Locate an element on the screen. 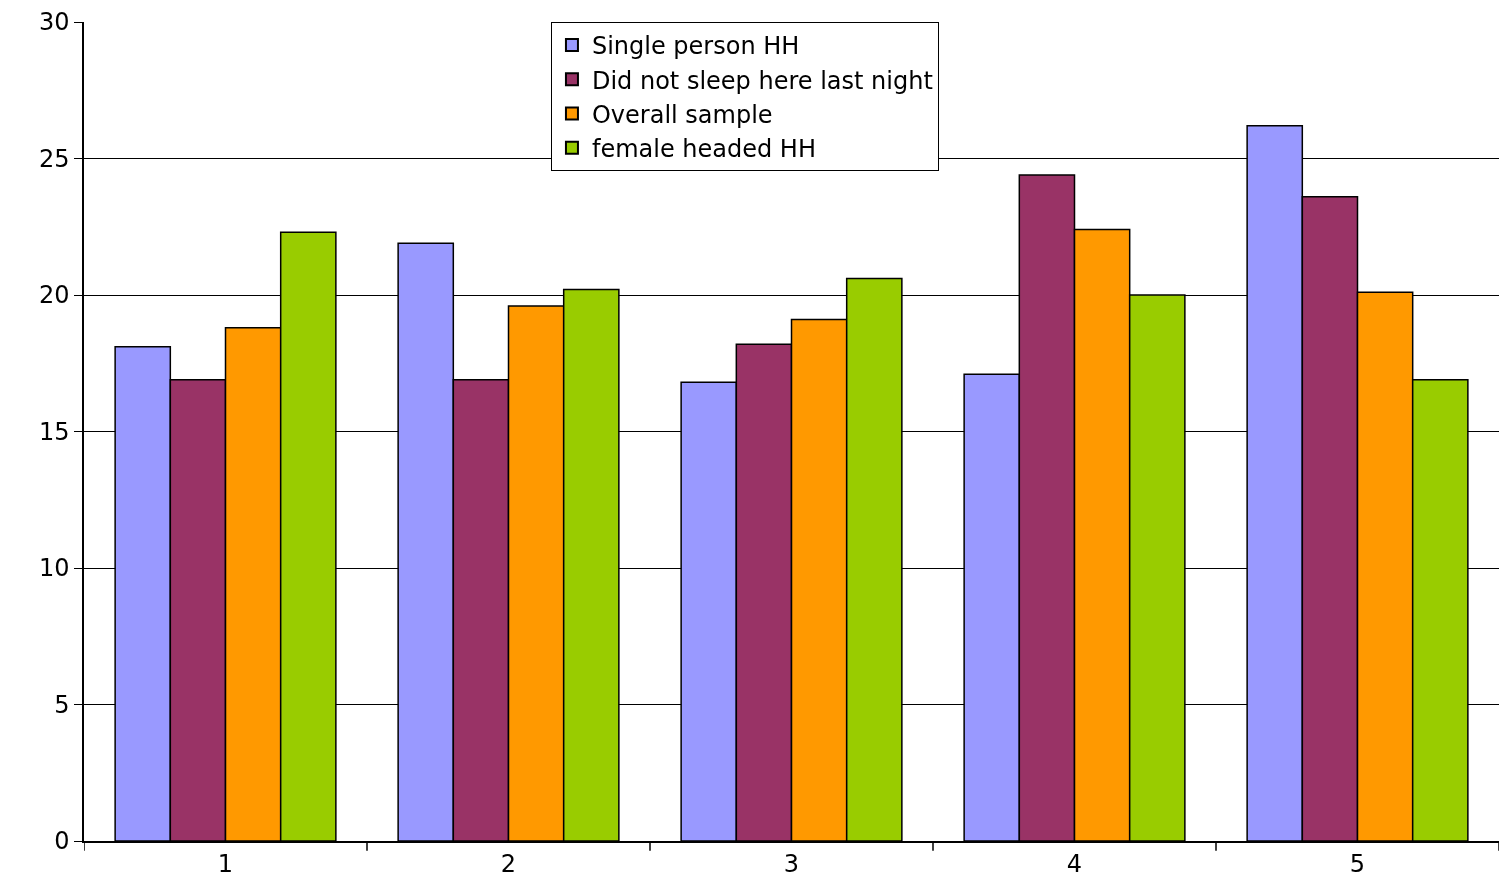 This screenshot has width=1501, height=893. x-tick-label: 4 is located at coordinates (1074, 863).